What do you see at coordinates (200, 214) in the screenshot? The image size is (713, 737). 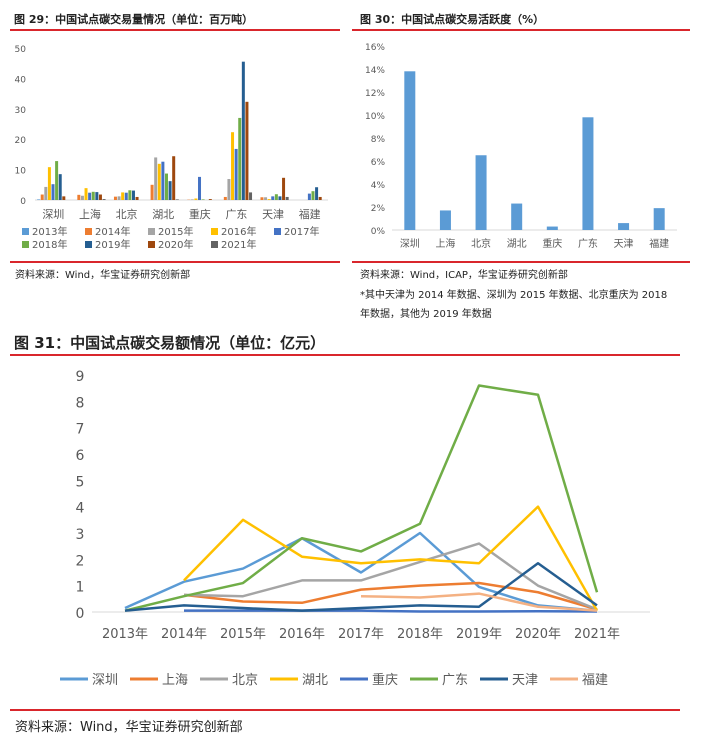 I see `x-tick-label: 重庆` at bounding box center [200, 214].